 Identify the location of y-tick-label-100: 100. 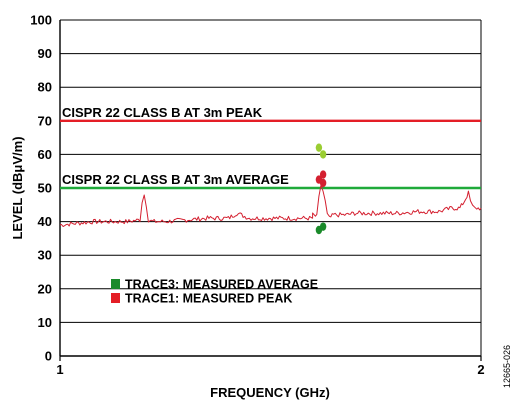
(41, 20).